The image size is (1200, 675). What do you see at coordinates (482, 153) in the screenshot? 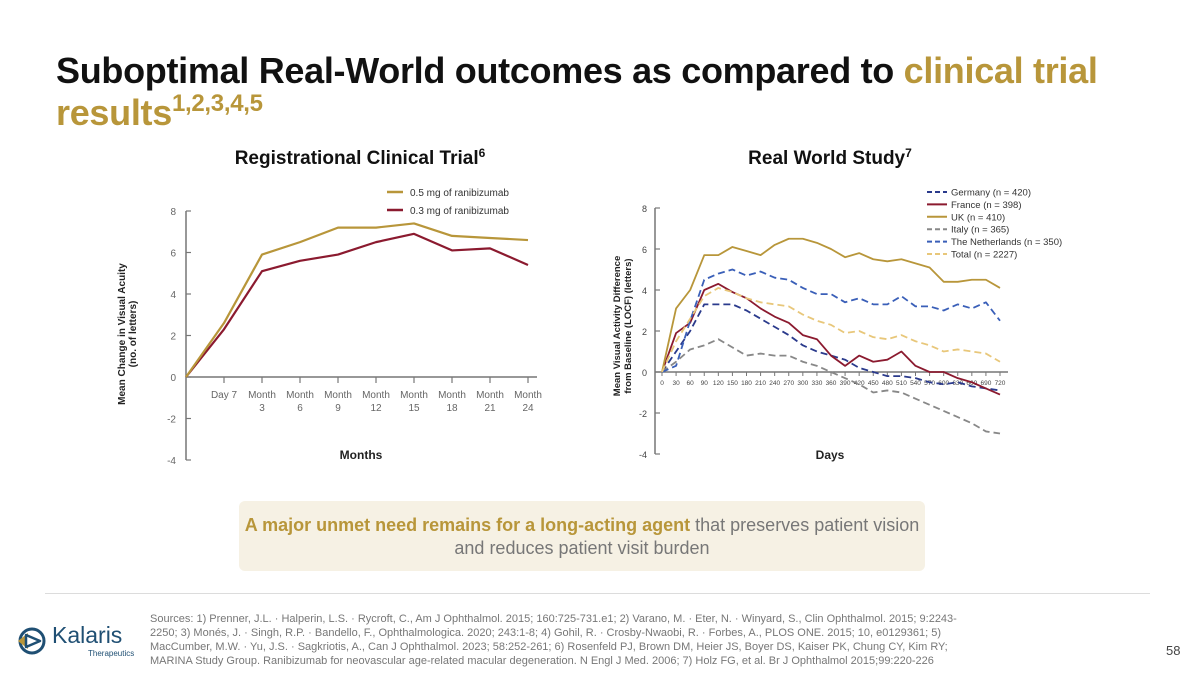
I see `chart-title-clinical-ref: 6` at bounding box center [482, 153].